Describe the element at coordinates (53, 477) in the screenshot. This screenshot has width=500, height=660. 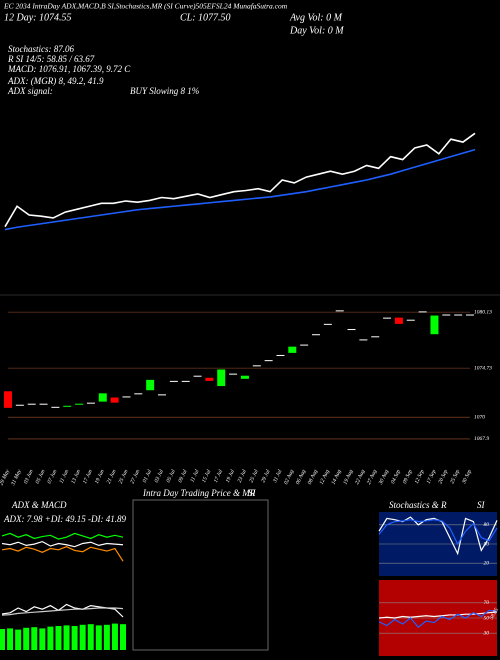
I see `x-tick-label: 07 Jun` at that location.